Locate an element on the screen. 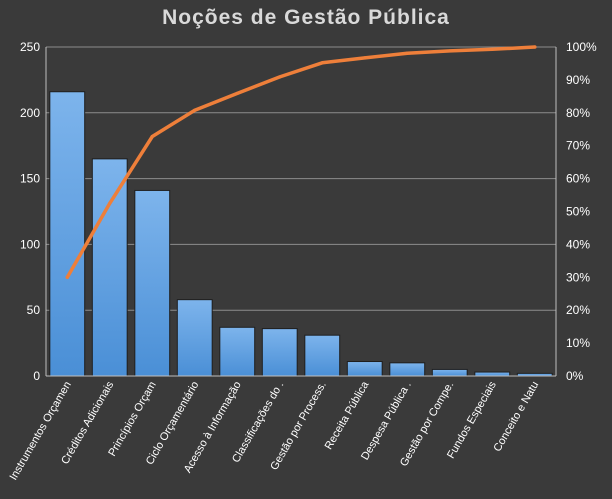 The height and width of the screenshot is (499, 612). y-right-tick-label: 40% is located at coordinates (578, 244).